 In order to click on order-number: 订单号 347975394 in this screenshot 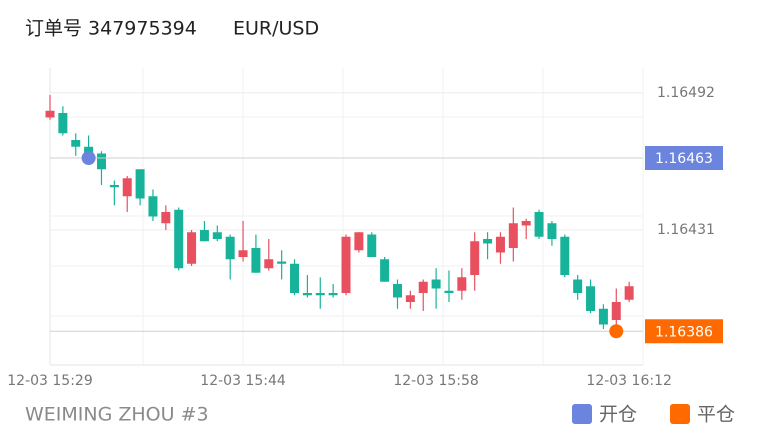, I will do `click(111, 29)`.